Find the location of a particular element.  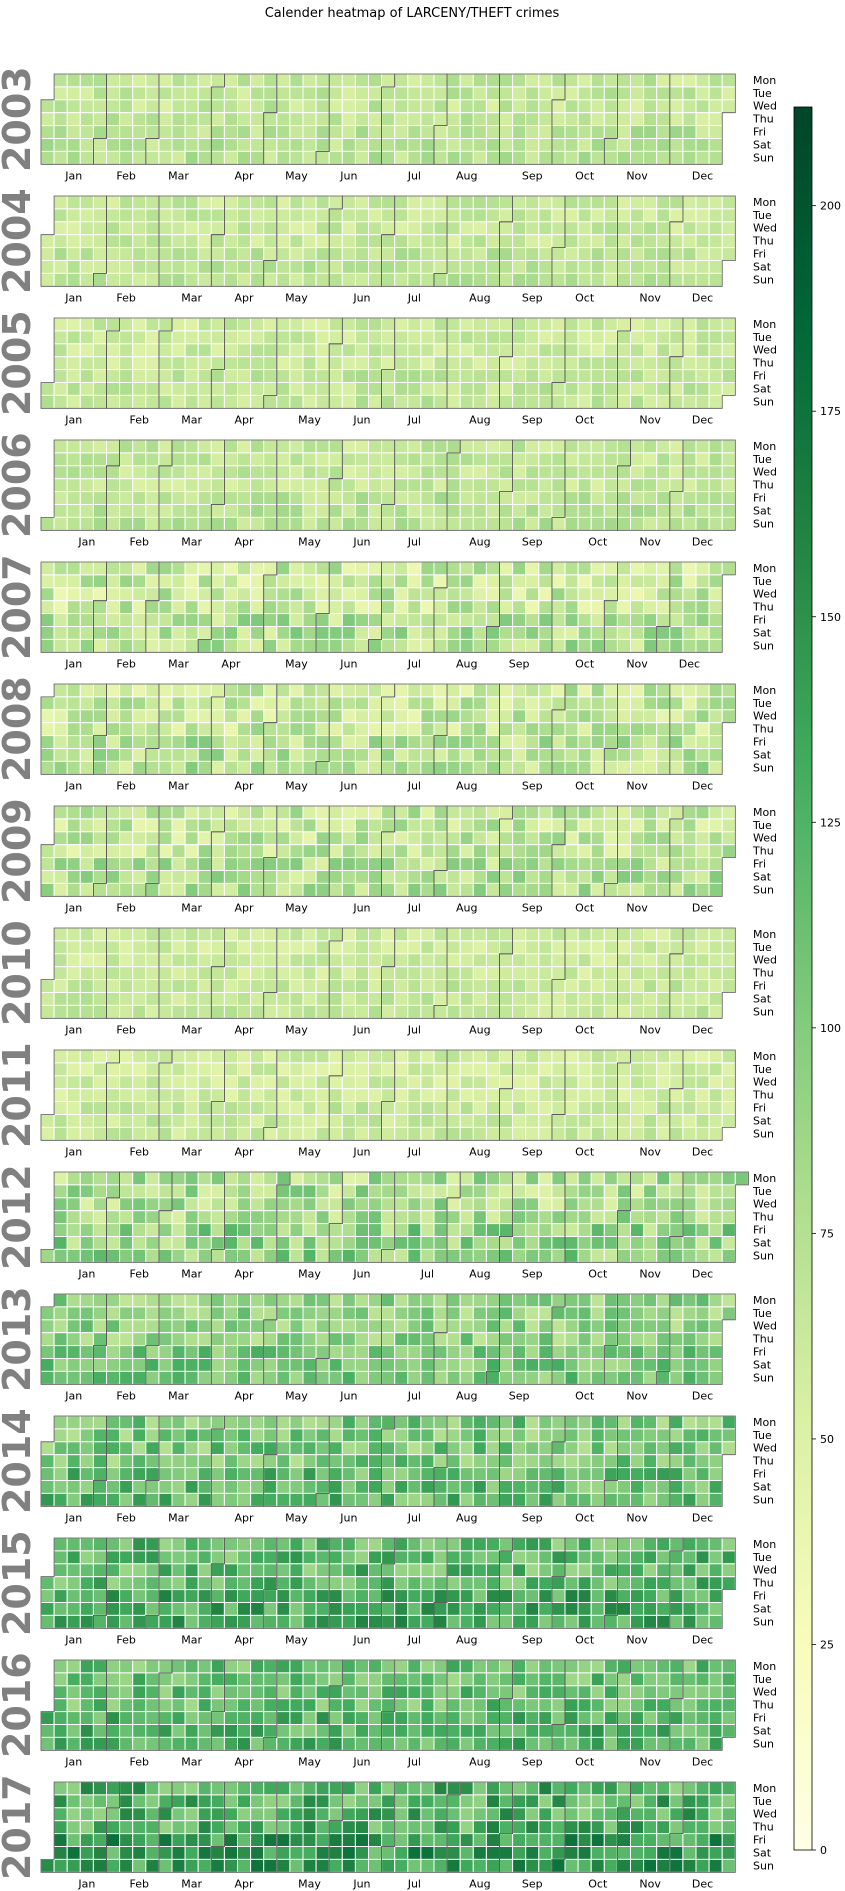

month-label: Jun is located at coordinates (348, 1517).